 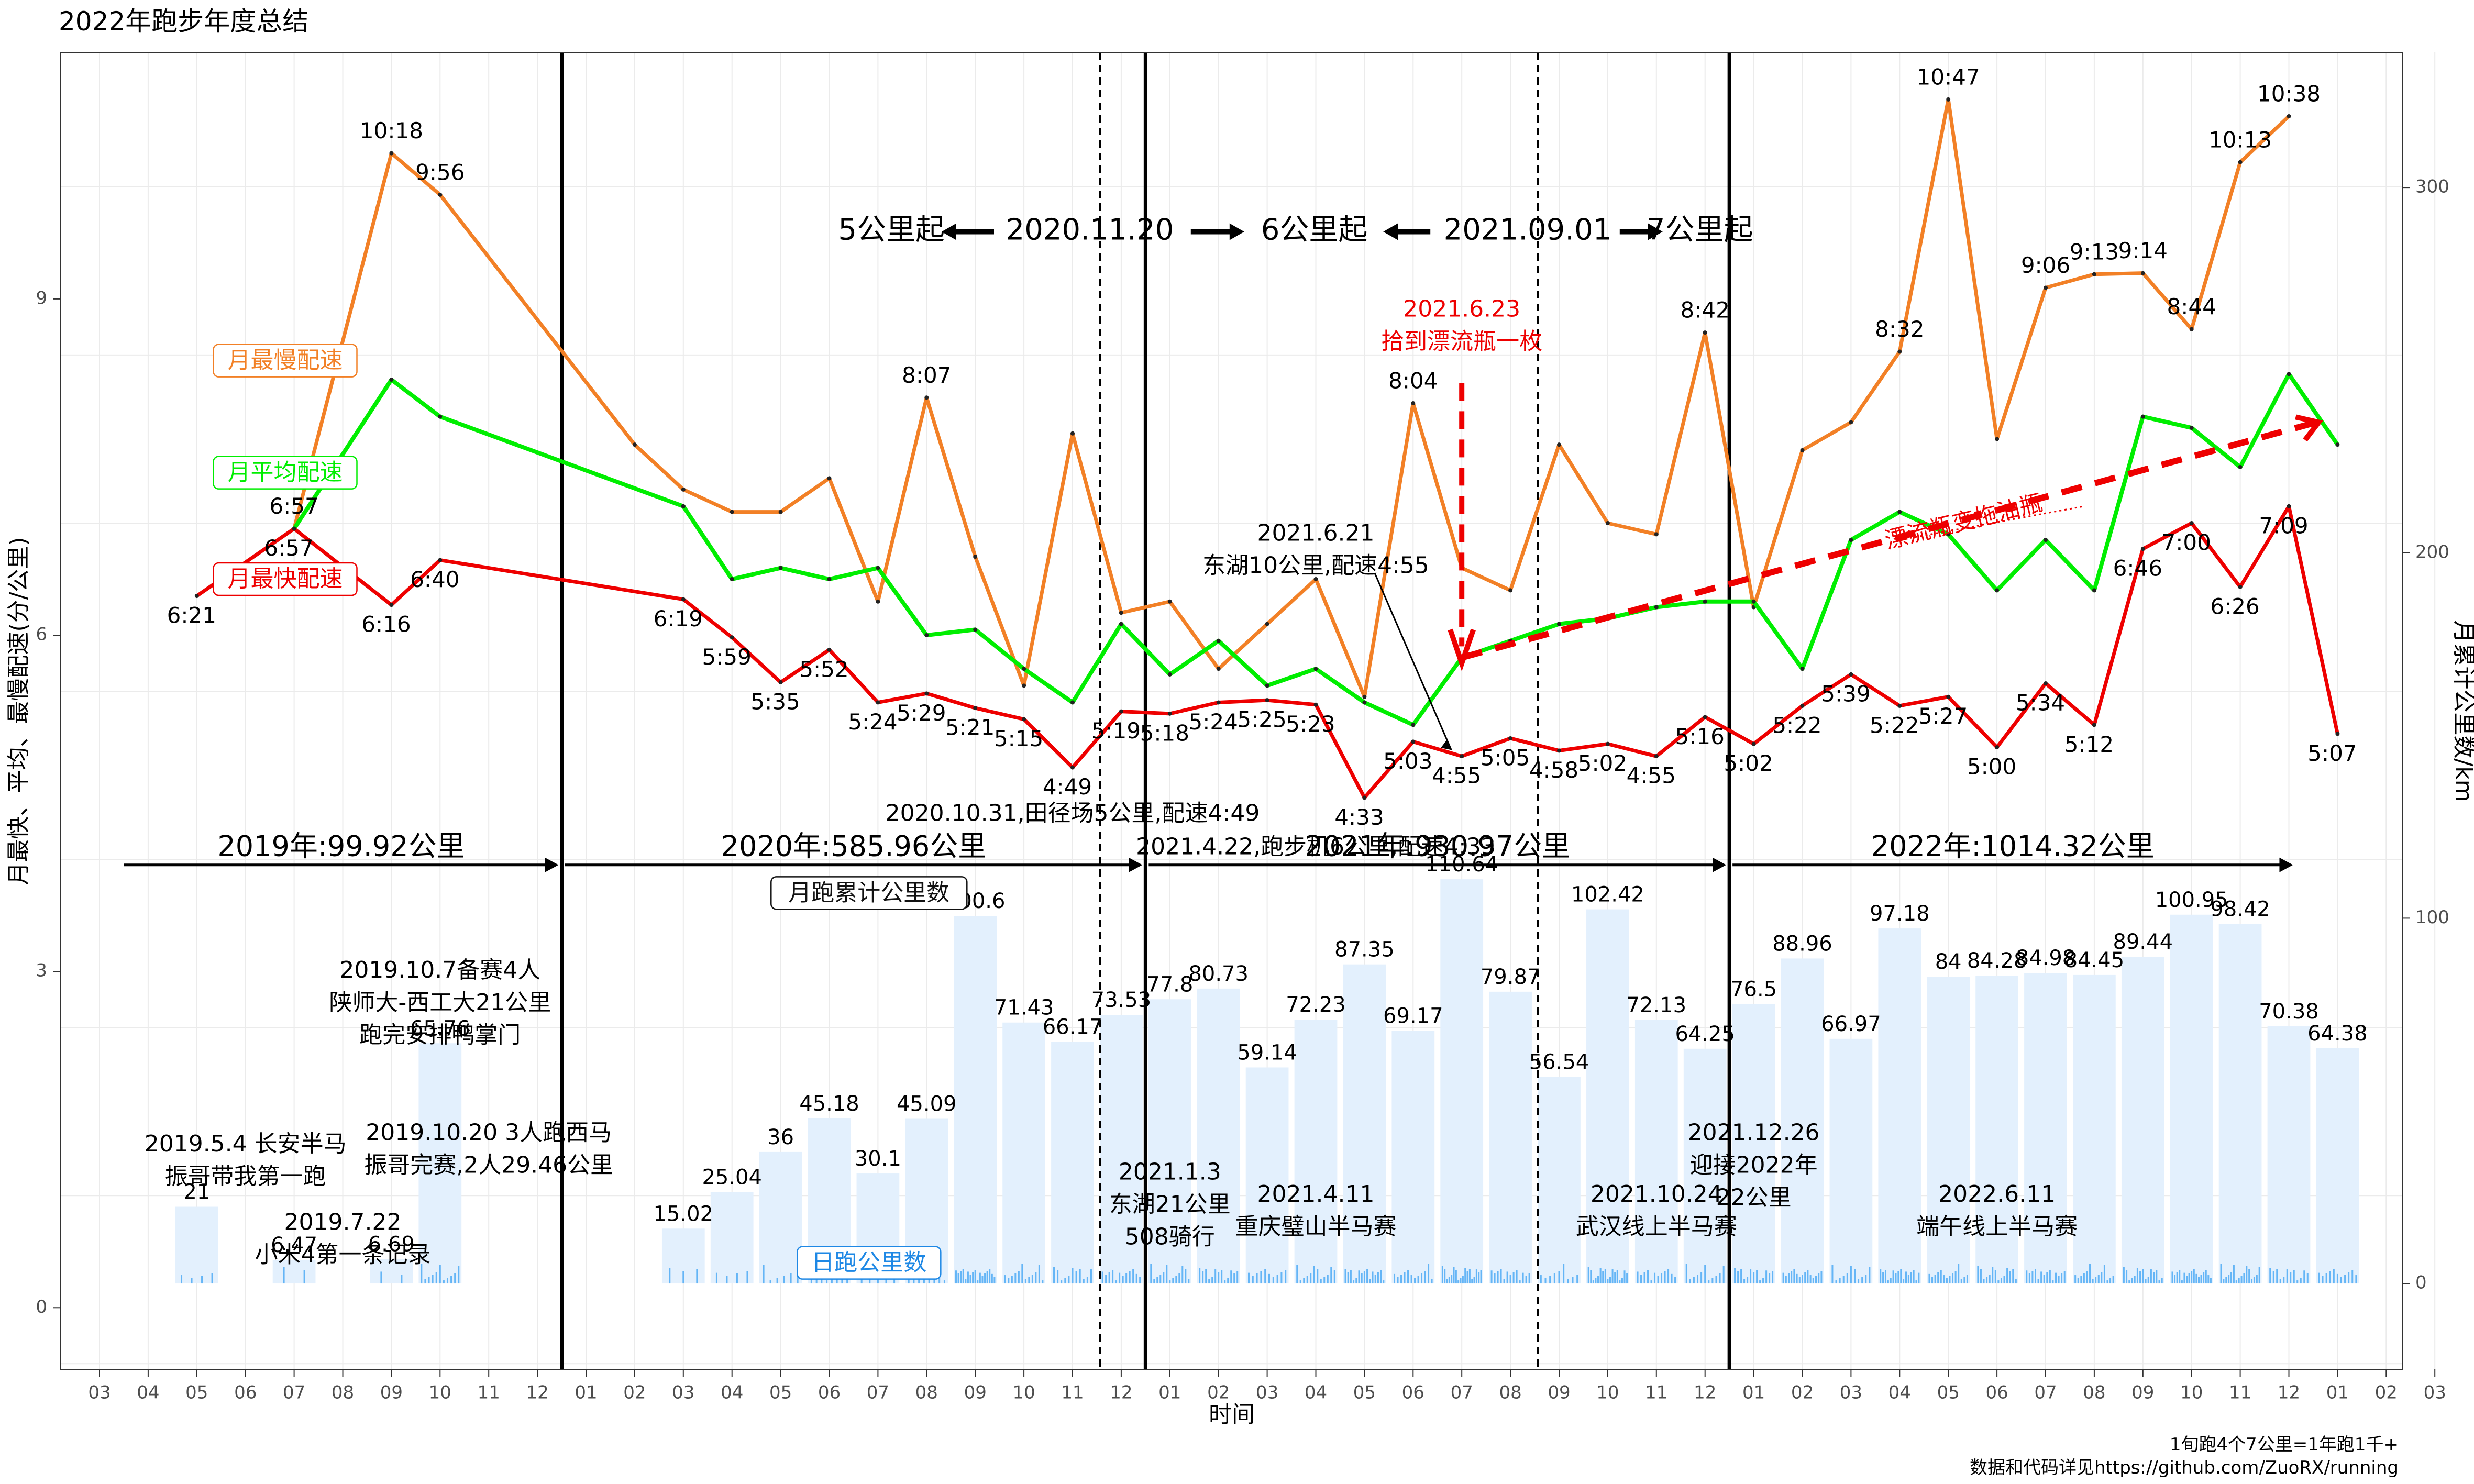 I want to click on monthly-km-label: 72.23, so click(x=1316, y=1005).